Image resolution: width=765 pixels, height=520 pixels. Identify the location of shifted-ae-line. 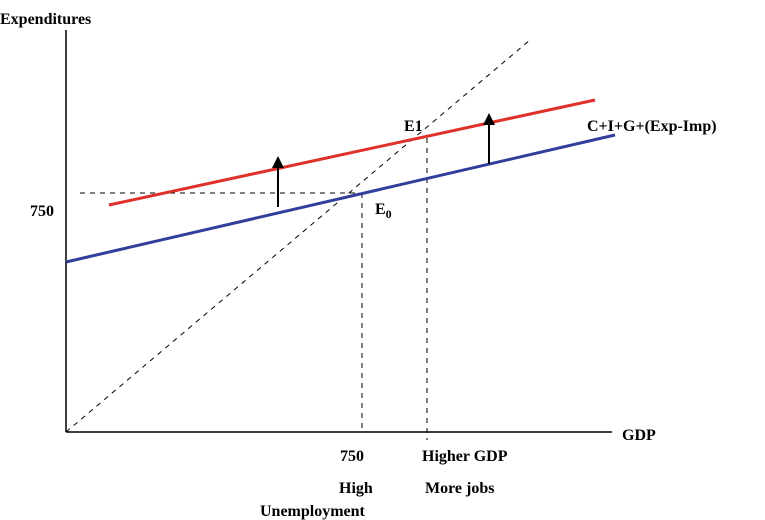
(352, 152).